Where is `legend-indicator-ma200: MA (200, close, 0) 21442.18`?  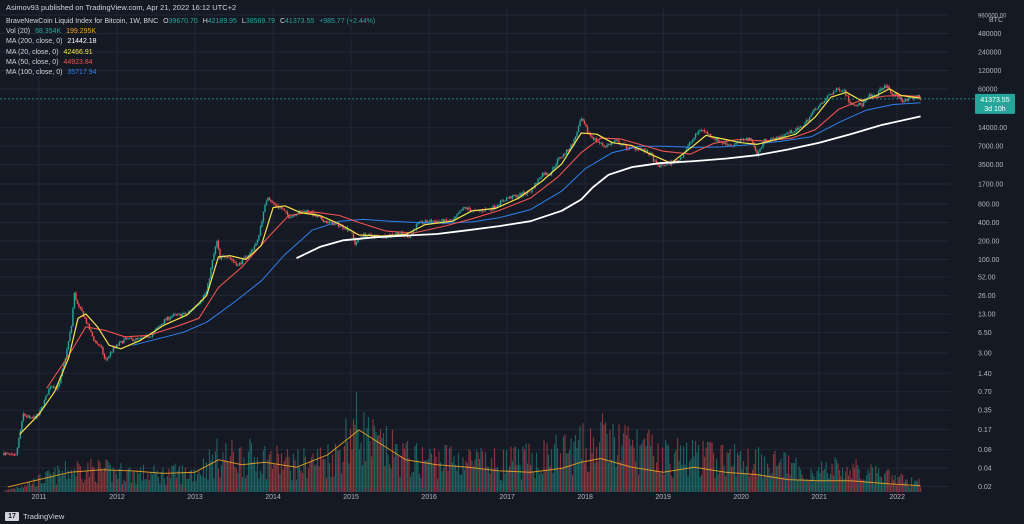 legend-indicator-ma200: MA (200, close, 0) 21442.18 is located at coordinates (51, 42).